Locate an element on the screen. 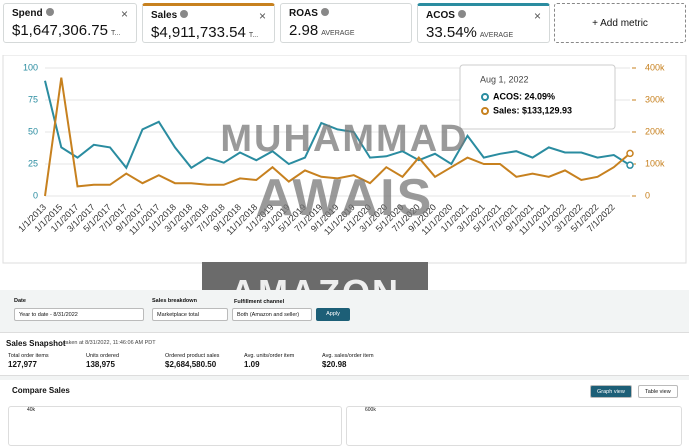  y-tick-label: 0 is located at coordinates (35, 195).